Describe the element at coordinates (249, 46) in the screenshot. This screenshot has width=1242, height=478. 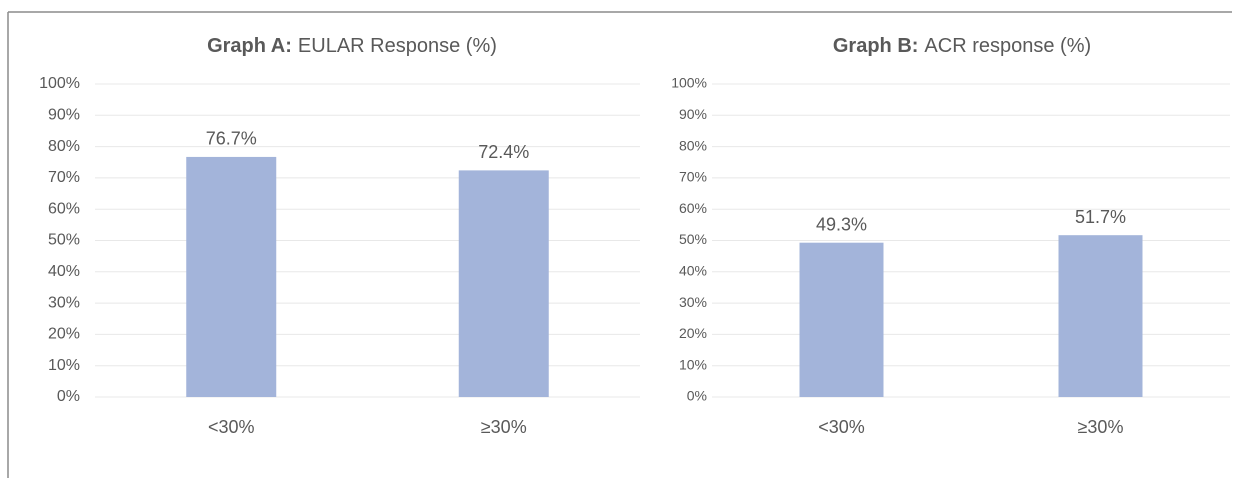
I see `chart-title-lead: Graph A:` at that location.